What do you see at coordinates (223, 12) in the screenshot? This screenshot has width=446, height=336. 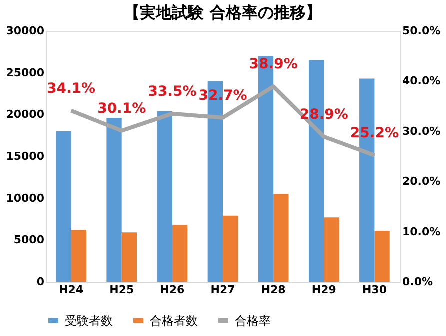 I see `chart-title: 【実地試験 合格率の推移】` at bounding box center [223, 12].